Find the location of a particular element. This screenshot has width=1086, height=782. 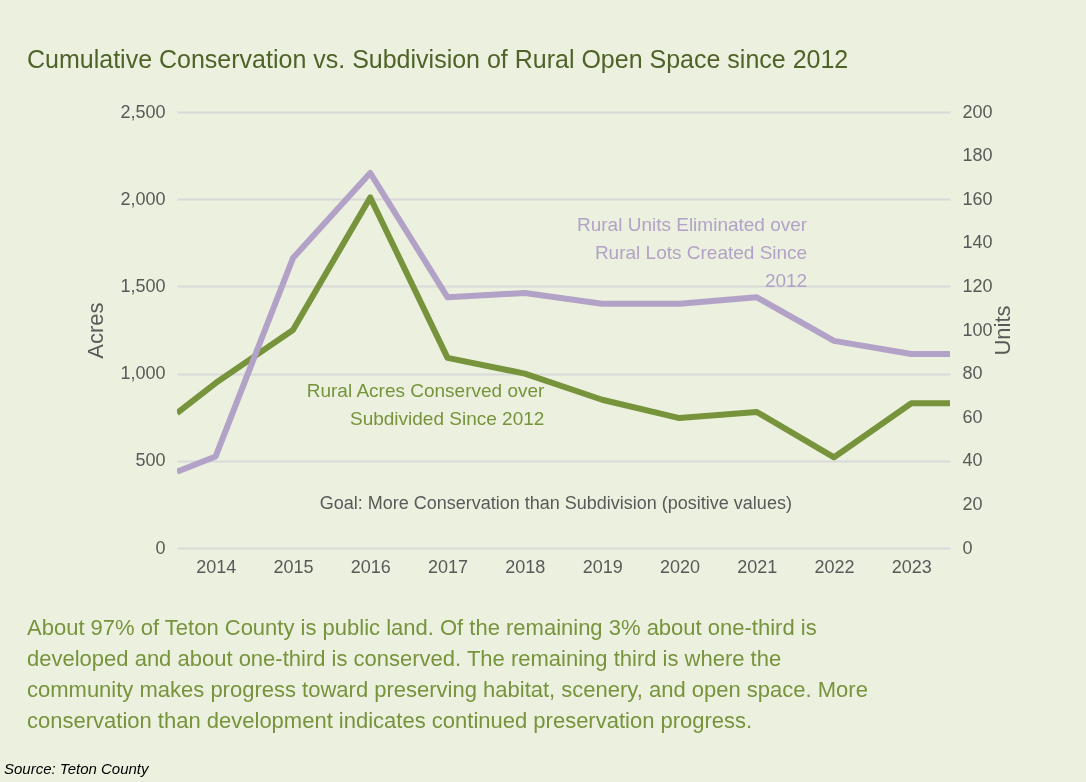

text: About 97% of Teton County is public land. Of the remaining 3% about one-third is developed and about one-third is conserved. The remaining third is where the community makes progress toward preserving habitat, scenery, and open space. More conservation than development indicates continued preservation progress. is located at coordinates (447, 674).